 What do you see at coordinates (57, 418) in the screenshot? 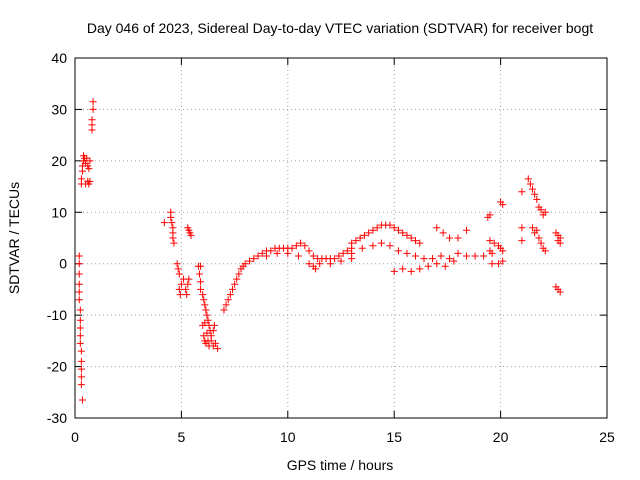
I see `y-tick-label: -30` at bounding box center [57, 418].